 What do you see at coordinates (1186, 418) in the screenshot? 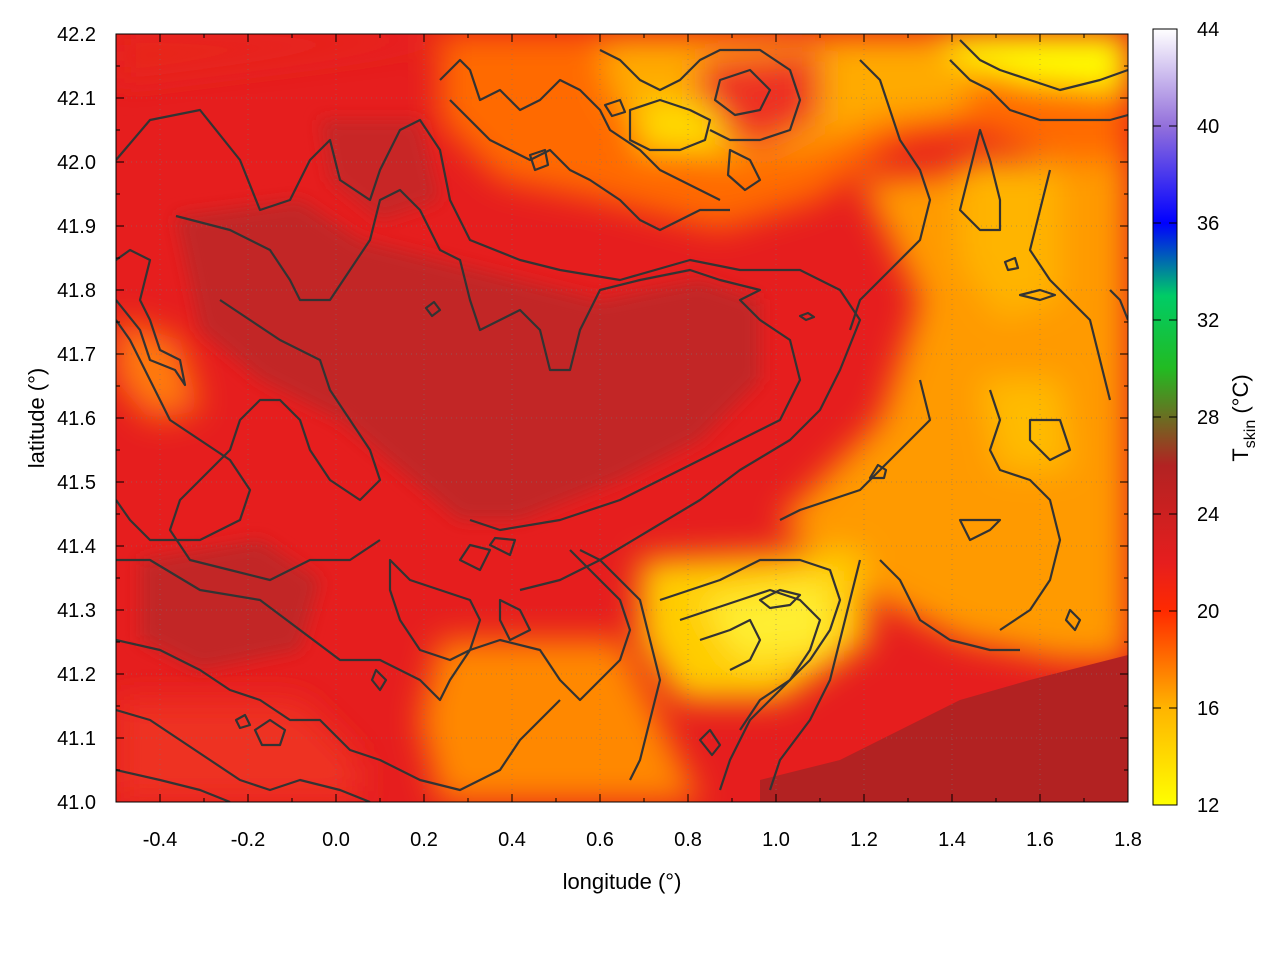
I see `colorbar-ticks: 12 16 20 24 28 32 36 40 44` at bounding box center [1186, 418].